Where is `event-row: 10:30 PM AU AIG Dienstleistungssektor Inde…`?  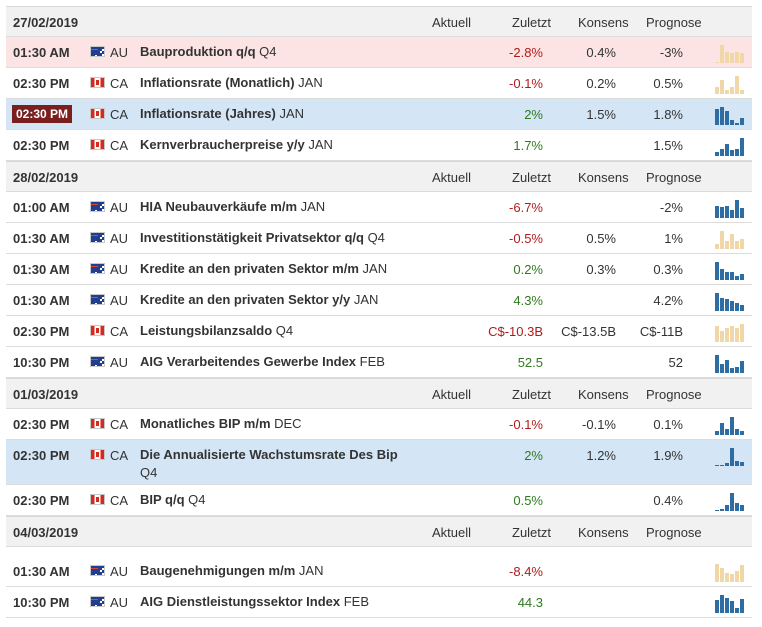 event-row: 10:30 PM AU AIG Dienstleistungssektor Inde… is located at coordinates (379, 602).